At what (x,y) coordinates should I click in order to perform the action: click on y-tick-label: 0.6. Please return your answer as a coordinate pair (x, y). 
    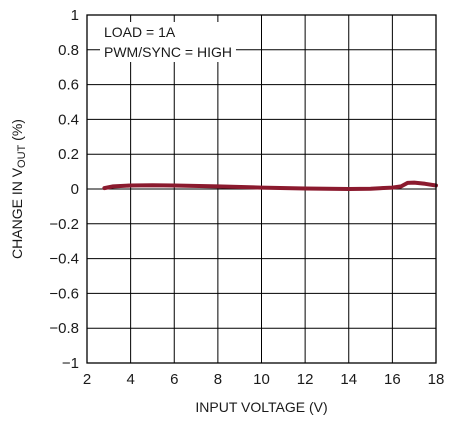
    Looking at the image, I should click on (68, 85).